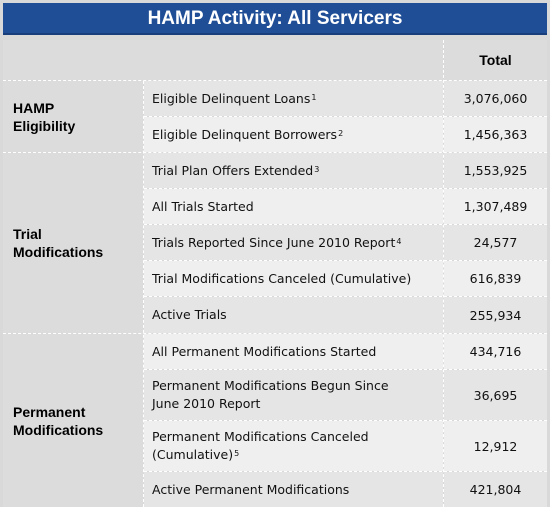 The height and width of the screenshot is (507, 550). I want to click on group-label-hamp-eligibility: HAMP Eligibility, so click(73, 116).